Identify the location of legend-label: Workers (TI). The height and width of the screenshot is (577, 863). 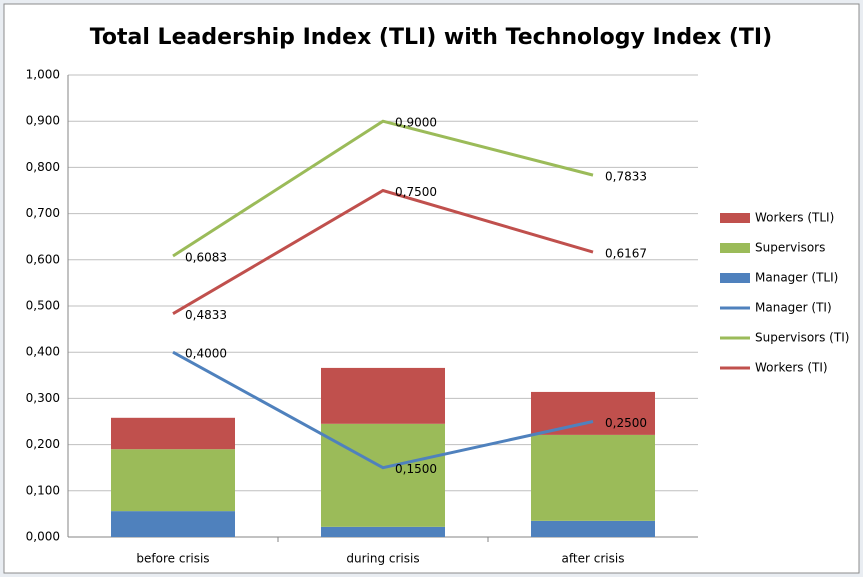
(791, 368).